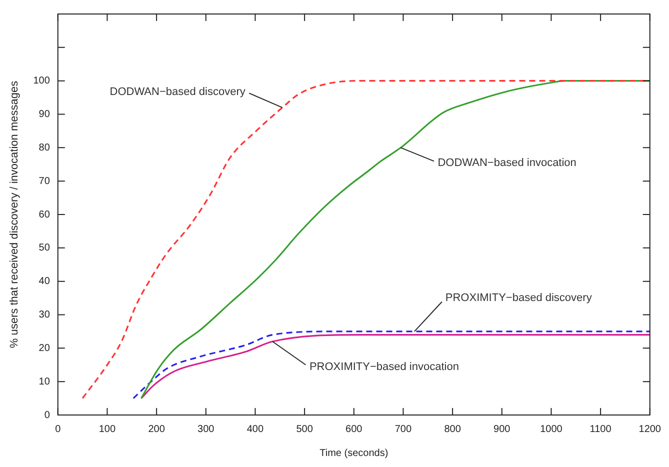 This screenshot has width=669, height=467. Describe the element at coordinates (551, 429) in the screenshot. I see `x-tick-label: 1000` at that location.